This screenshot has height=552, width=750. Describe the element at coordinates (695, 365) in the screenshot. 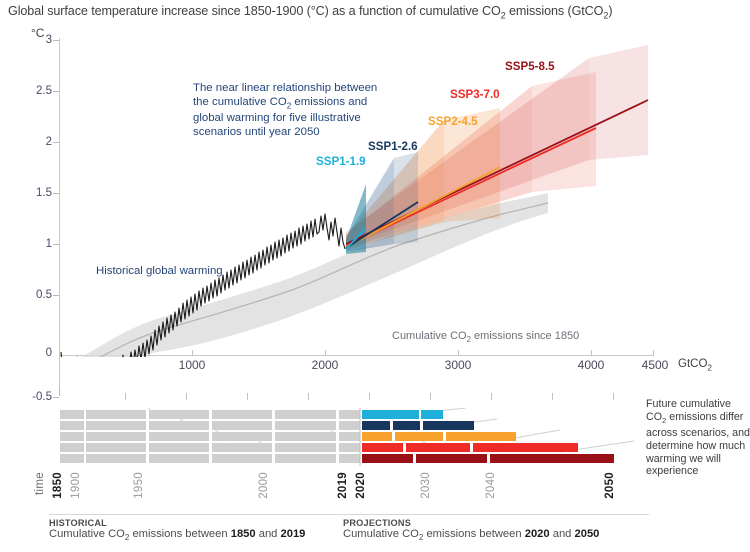

I see `x-axis-unit-label: GtCO2` at that location.